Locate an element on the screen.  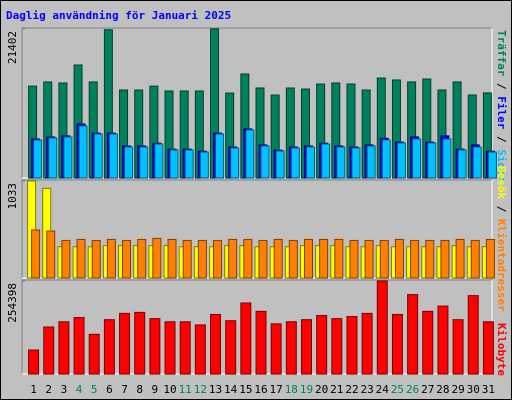
x-tick-label: 24 is located at coordinates (383, 389).